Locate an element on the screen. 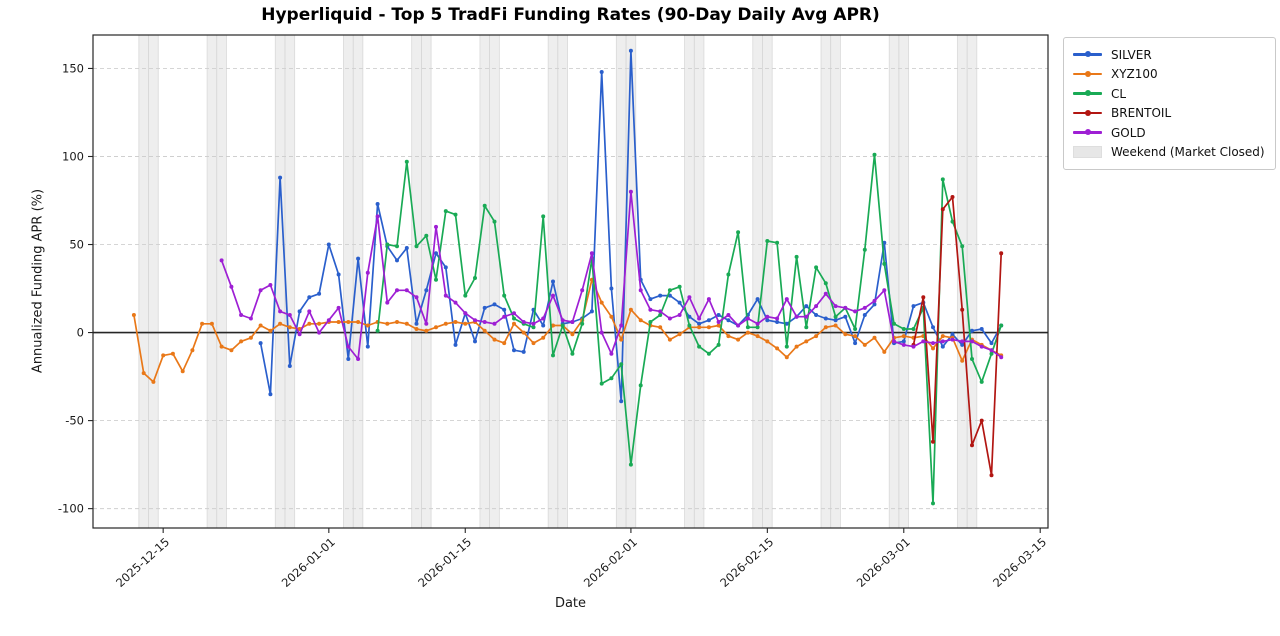 This screenshot has width=1280, height=636. y-tick-label: 150 is located at coordinates (73, 68).